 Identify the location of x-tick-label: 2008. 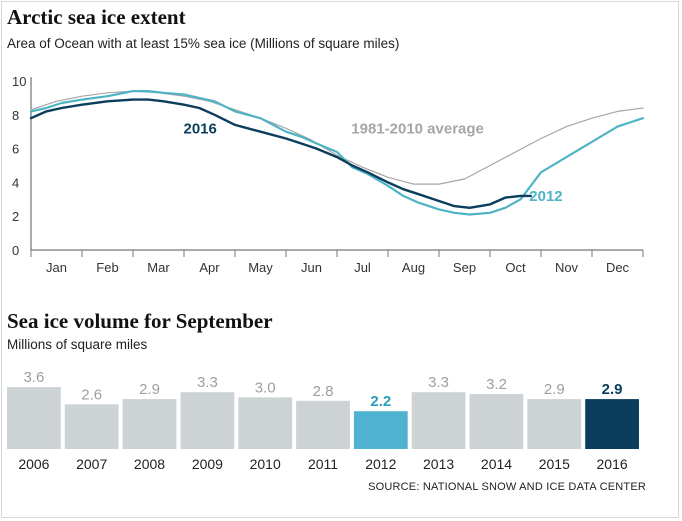
(149, 464).